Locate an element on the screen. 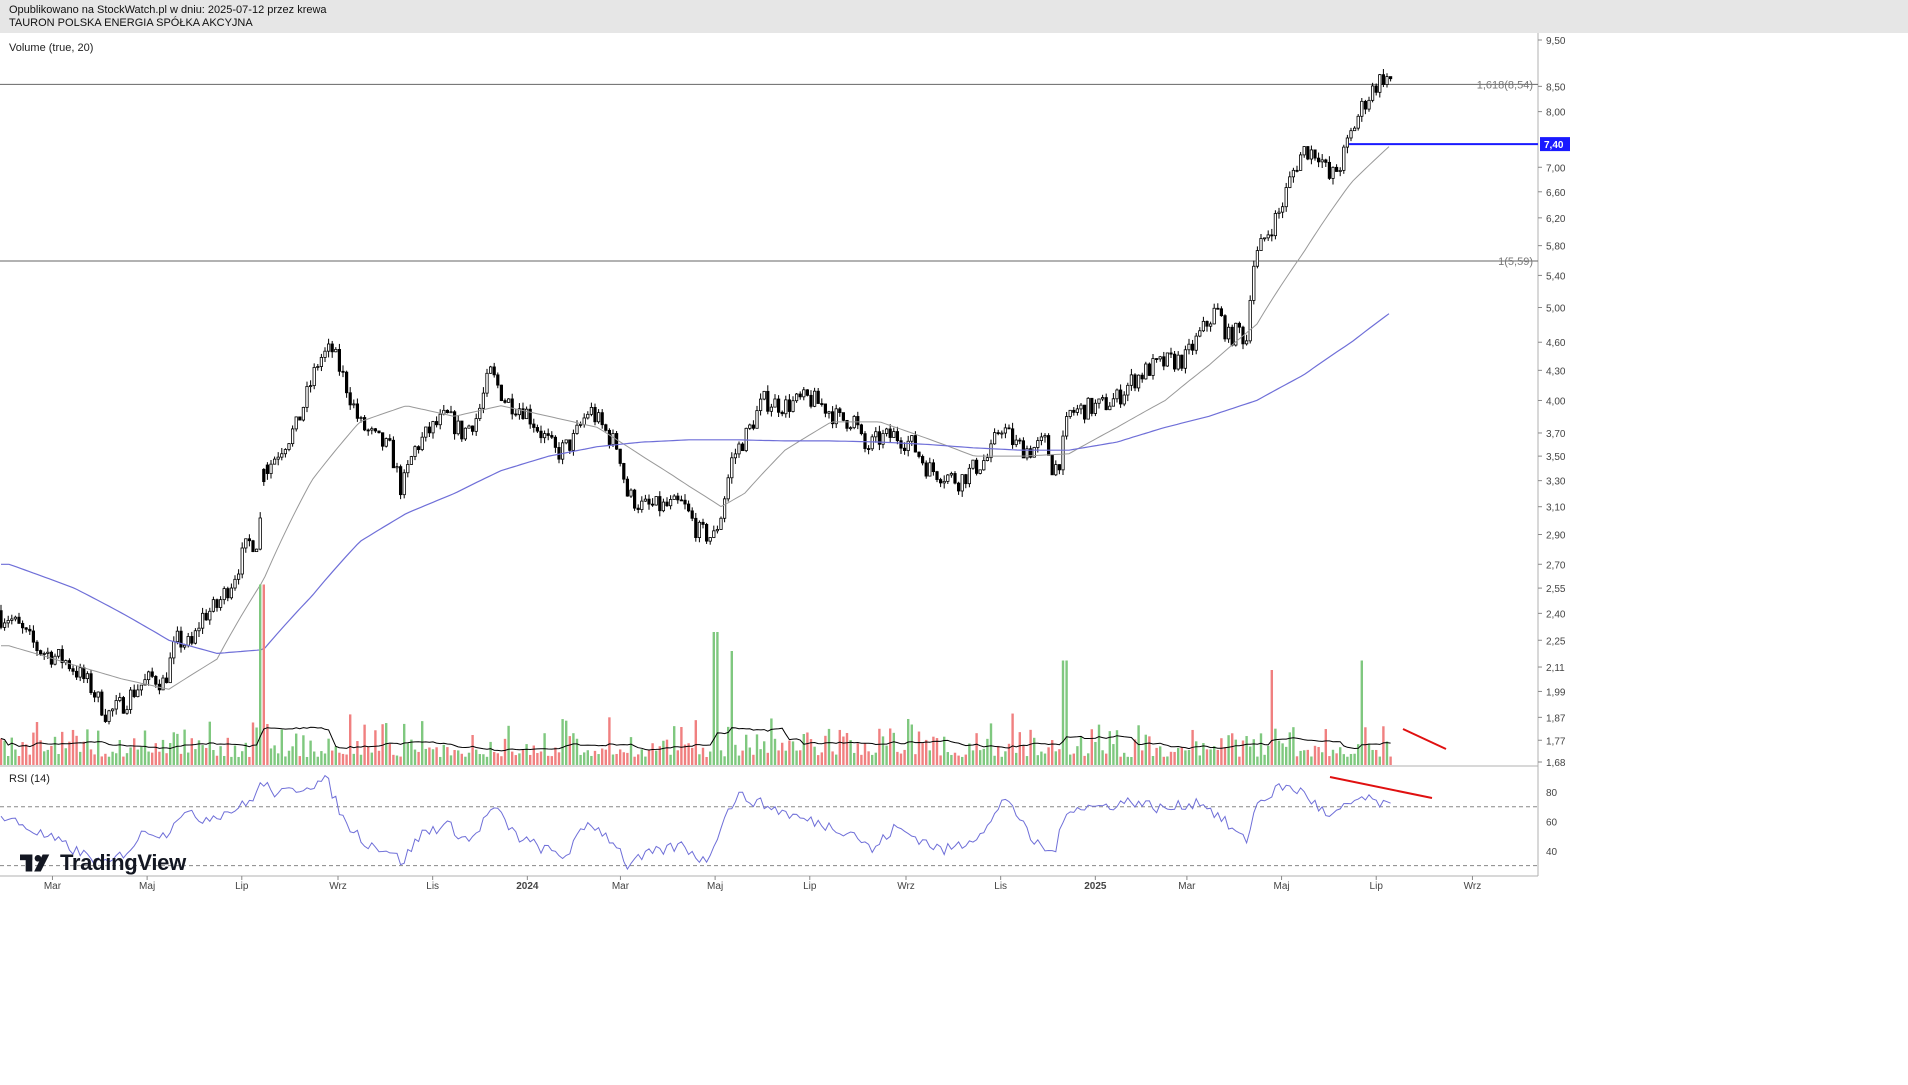 Image resolution: width=1908 pixels, height=1085 pixels. price-tick-label: 1,87 is located at coordinates (1556, 718).